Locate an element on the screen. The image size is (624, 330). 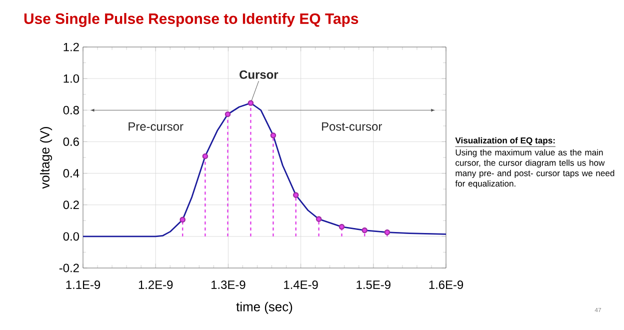
x-tick-label: 1.5E-9 is located at coordinates (373, 284).